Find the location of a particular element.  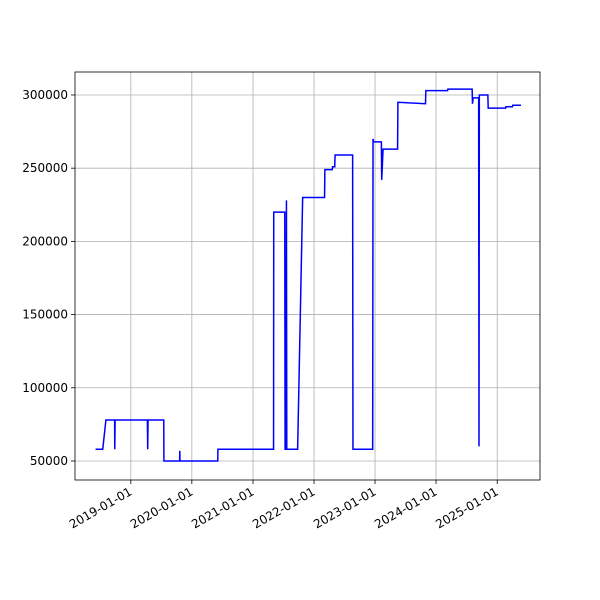

y-tick-label: 200000 is located at coordinates (45, 241).